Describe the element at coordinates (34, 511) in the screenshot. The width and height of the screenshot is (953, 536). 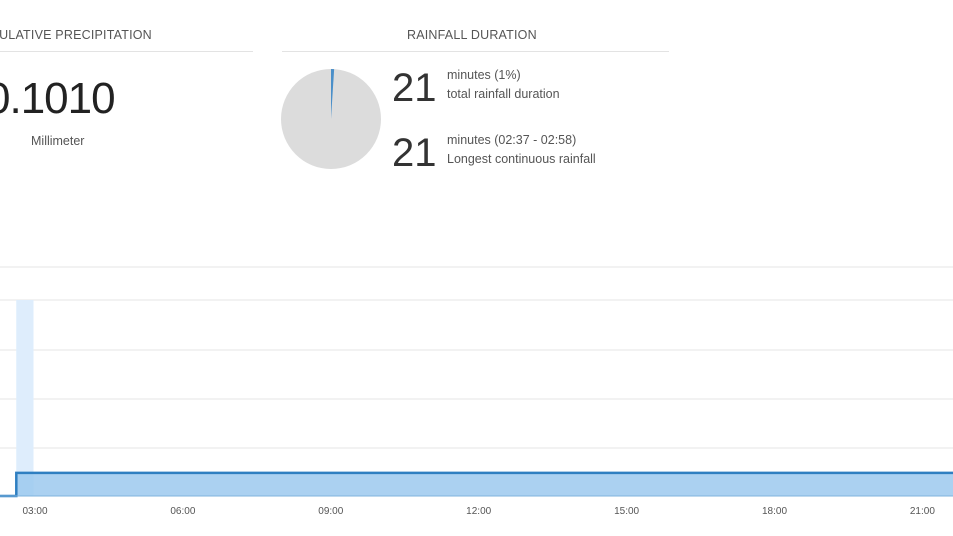
I see `x-tick-label: 03:00` at that location.